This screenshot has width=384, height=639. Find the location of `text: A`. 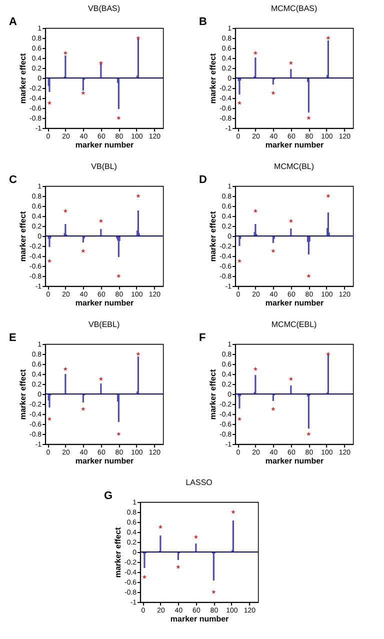

text: A is located at coordinates (13, 22).